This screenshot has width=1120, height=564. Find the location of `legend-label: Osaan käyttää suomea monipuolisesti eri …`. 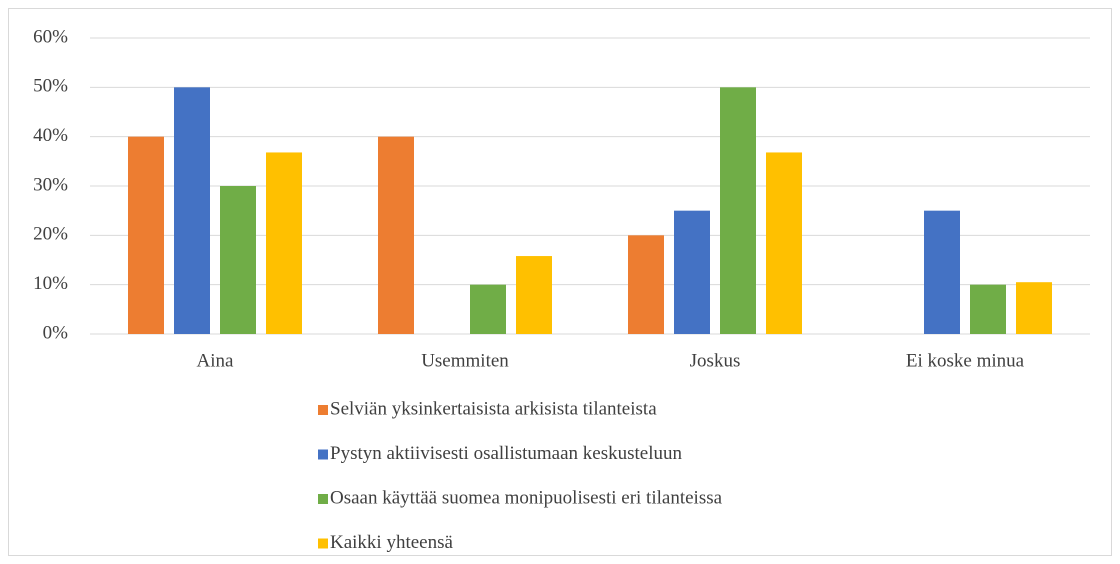

legend-label: Osaan käyttää suomea monipuolisesti eri … is located at coordinates (526, 497).